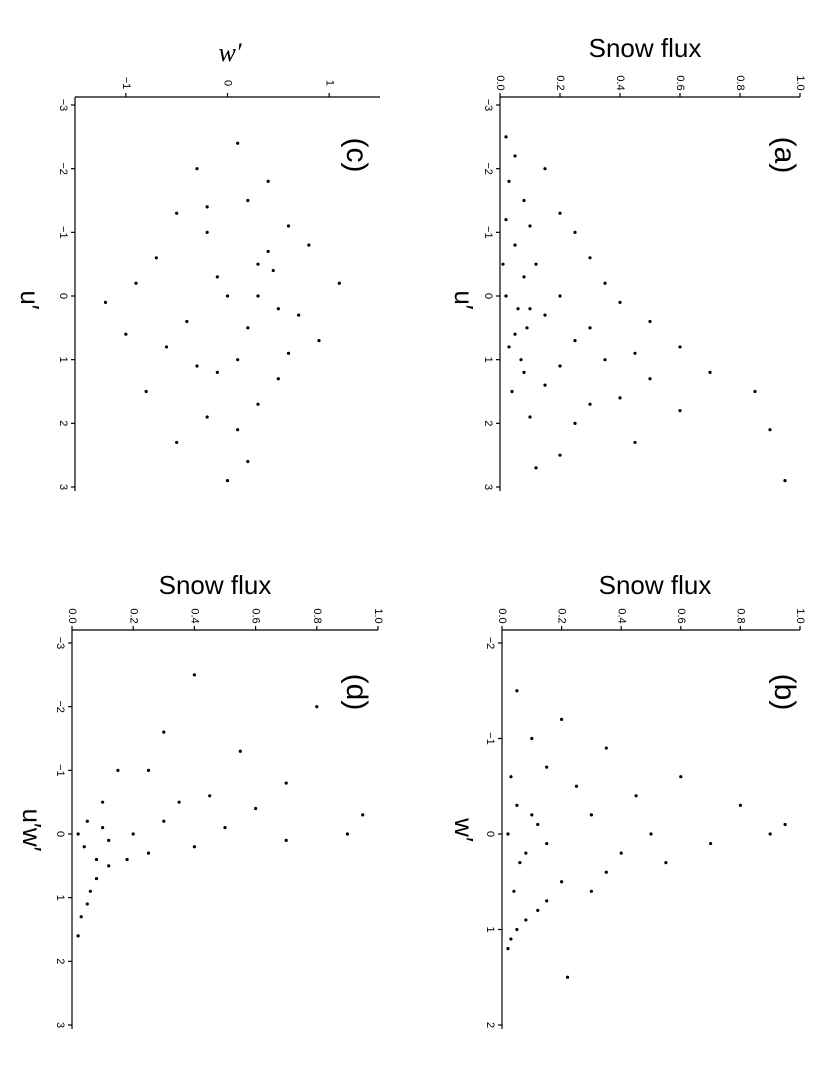 This screenshot has width=819, height=1092. I want to click on x-axis-label: u′, so click(464, 299).